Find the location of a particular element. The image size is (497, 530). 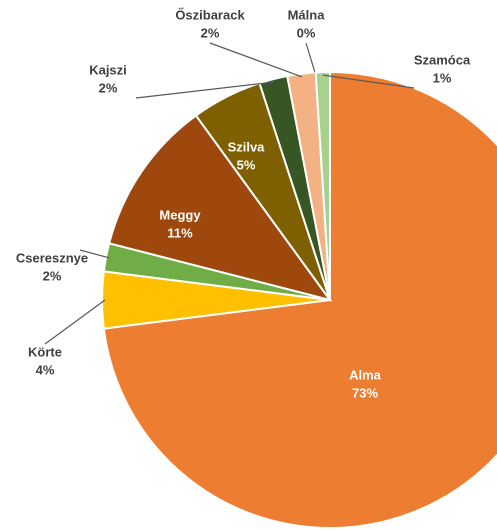

data-label-name: Kajszi is located at coordinates (108, 69).